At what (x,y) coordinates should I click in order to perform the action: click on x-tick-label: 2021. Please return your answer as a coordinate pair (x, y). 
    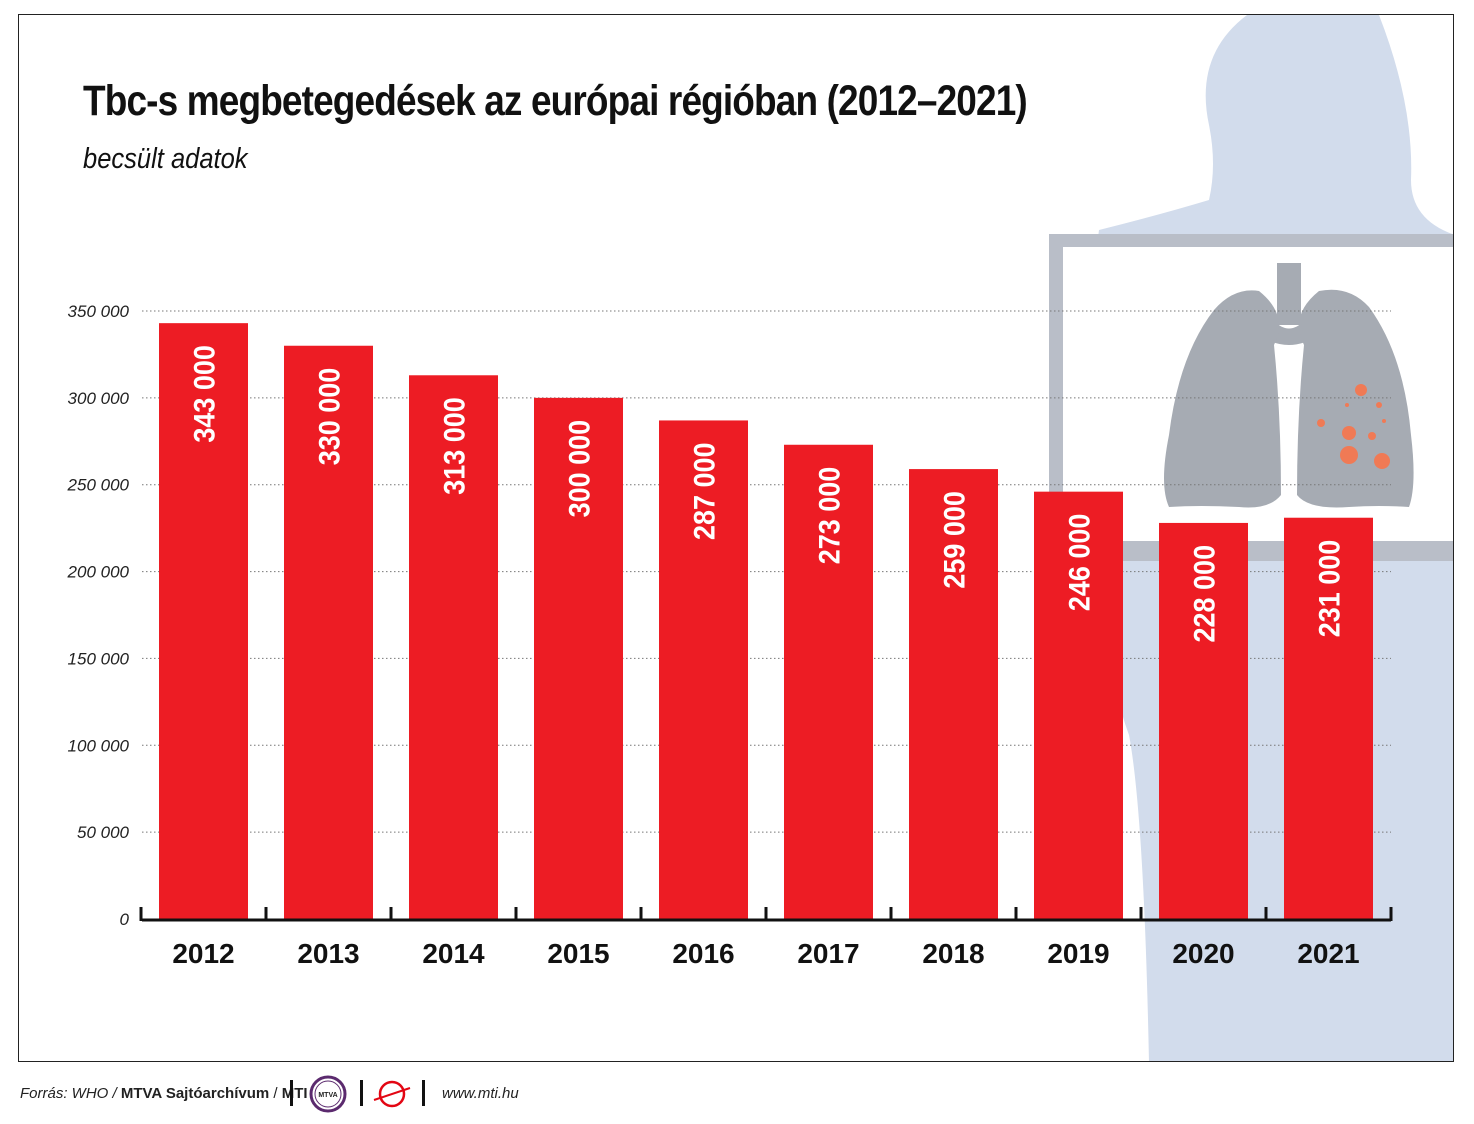
    Looking at the image, I should click on (1328, 953).